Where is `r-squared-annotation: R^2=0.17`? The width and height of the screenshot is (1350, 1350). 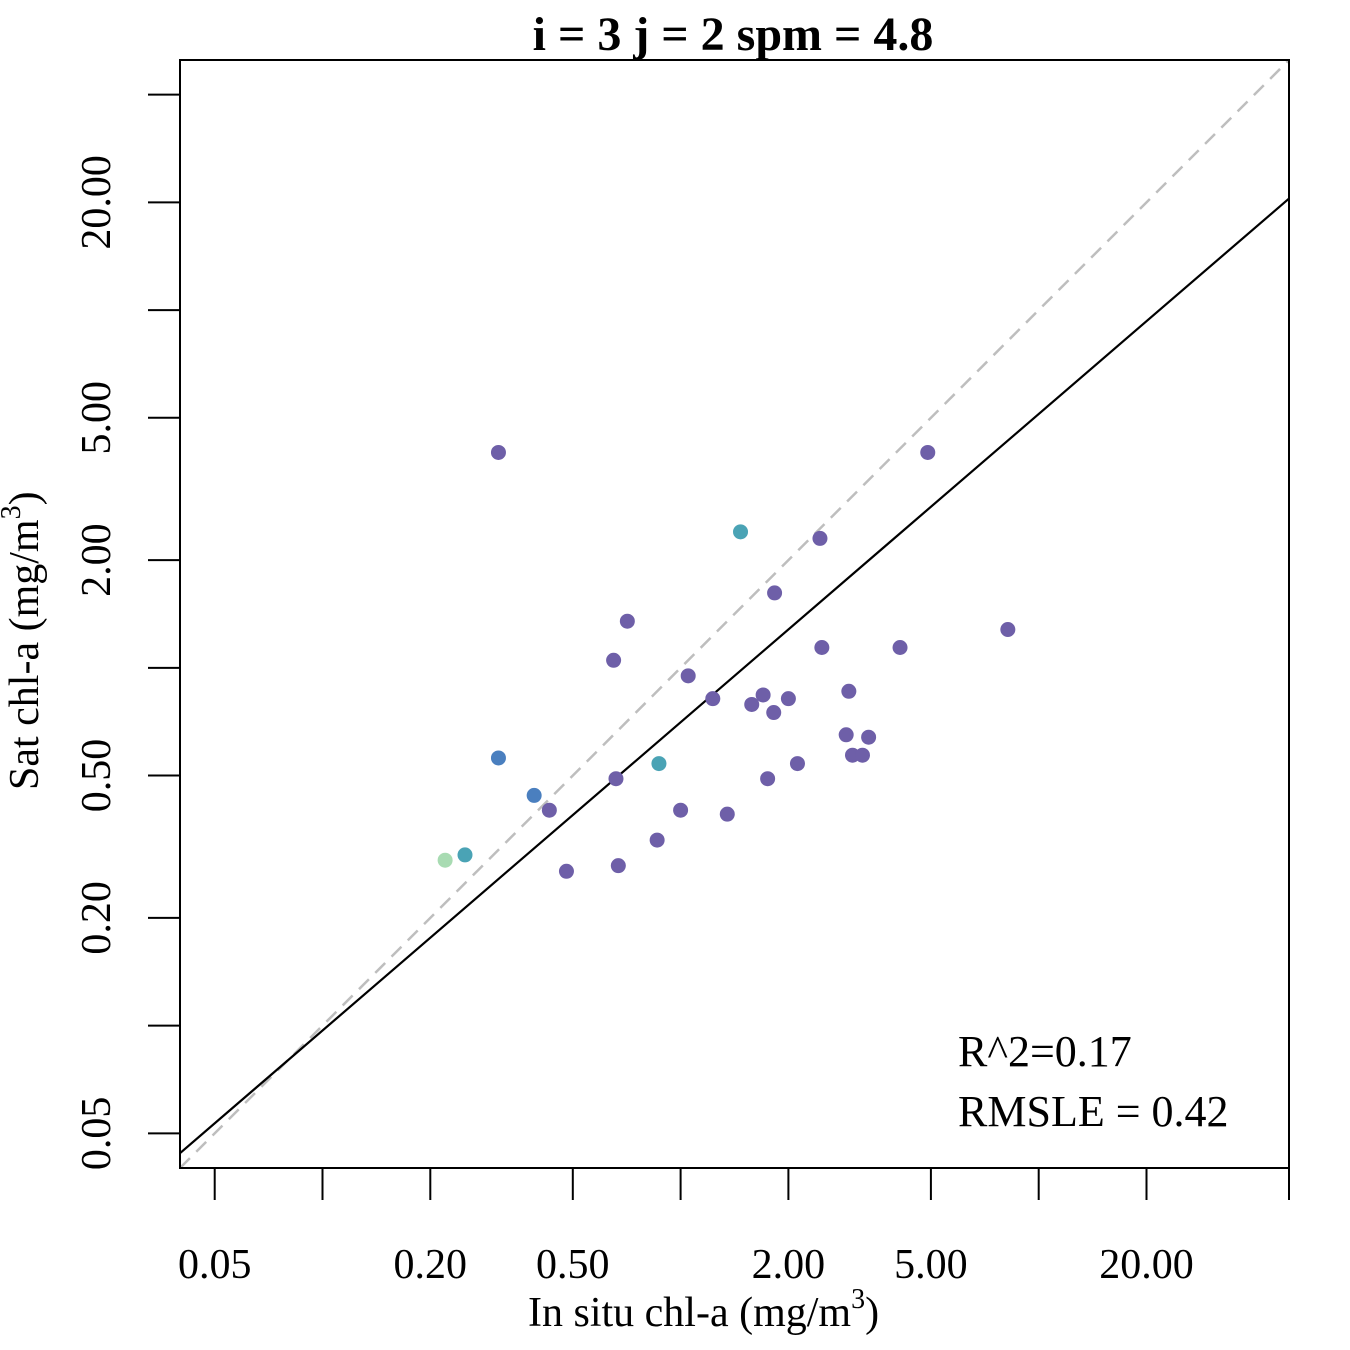 r-squared-annotation: R^2=0.17 is located at coordinates (1045, 1051).